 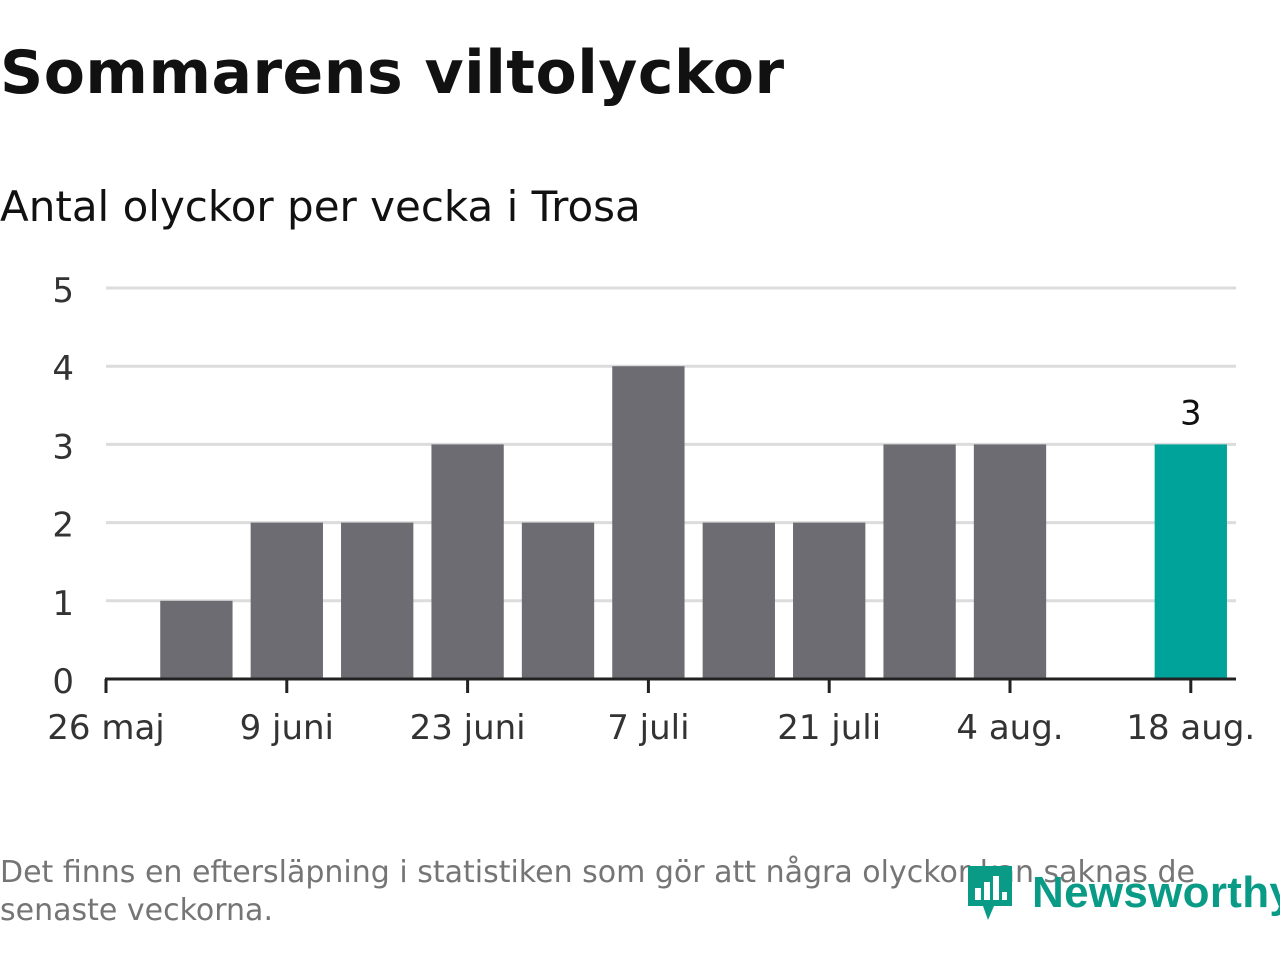 I want to click on brand-name: Newsworthy, so click(x=1156, y=892).